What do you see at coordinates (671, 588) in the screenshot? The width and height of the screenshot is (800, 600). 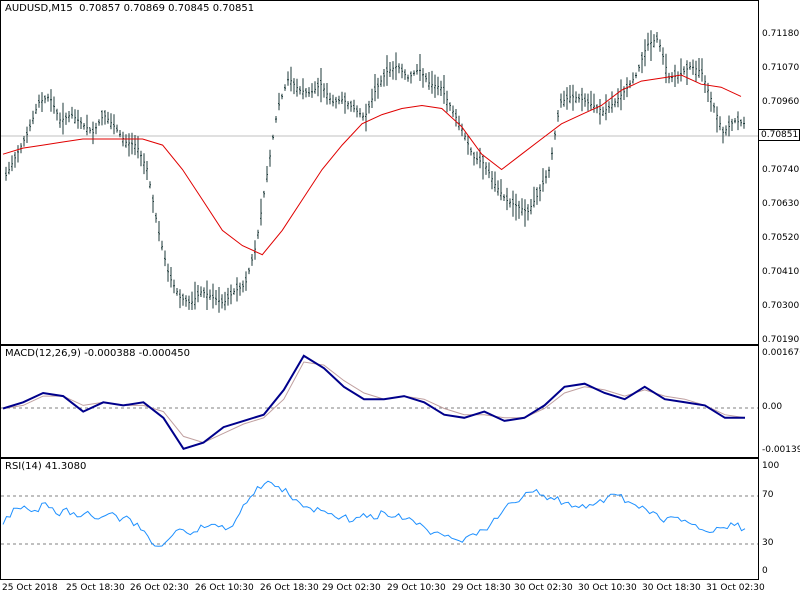 I see `time-axis-label: 30 Oct 18:30` at bounding box center [671, 588].